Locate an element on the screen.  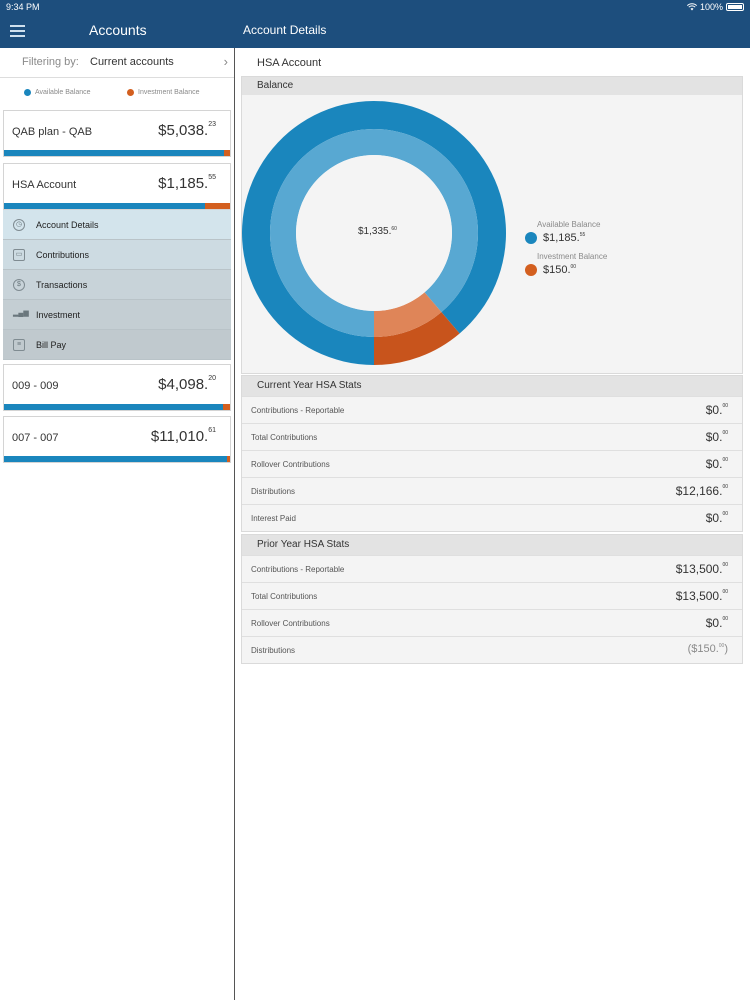
bar-chart-icon: ▂▄▆ is located at coordinates (21, 313).